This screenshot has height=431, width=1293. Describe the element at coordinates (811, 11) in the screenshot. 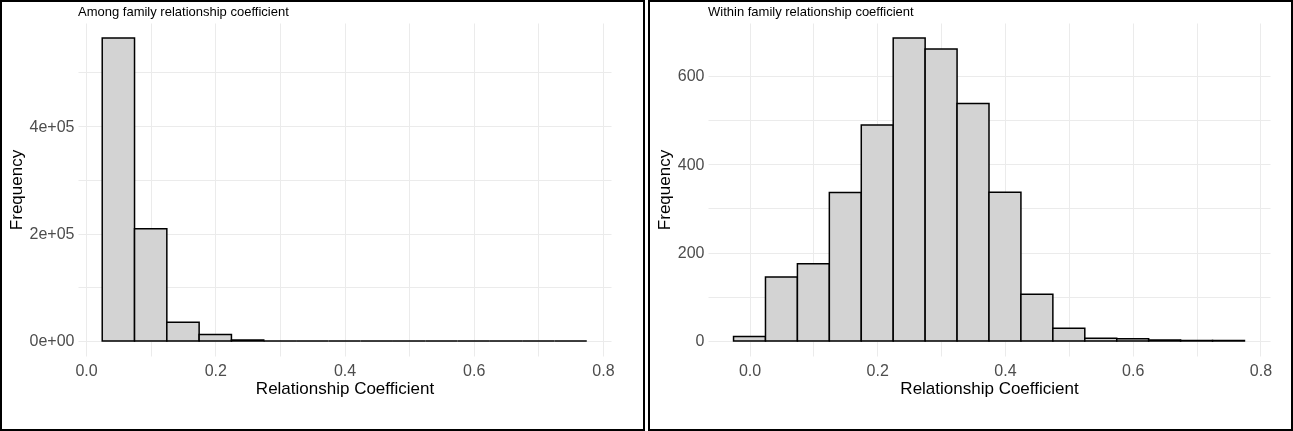

I see `chart-title: Within family relationship coefficient` at that location.